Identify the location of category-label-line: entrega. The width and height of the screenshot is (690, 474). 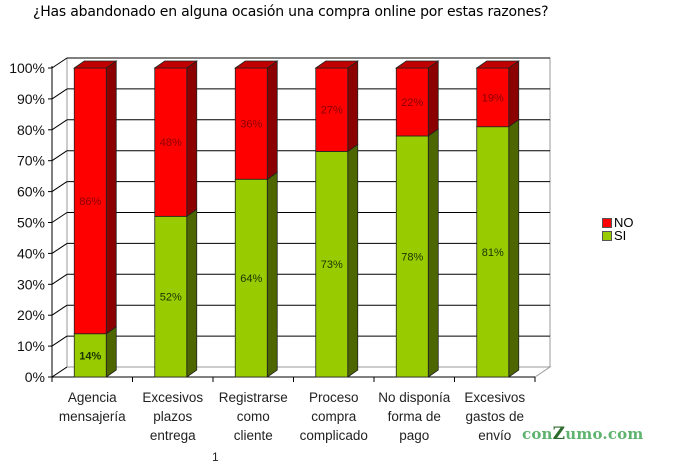
(172, 435).